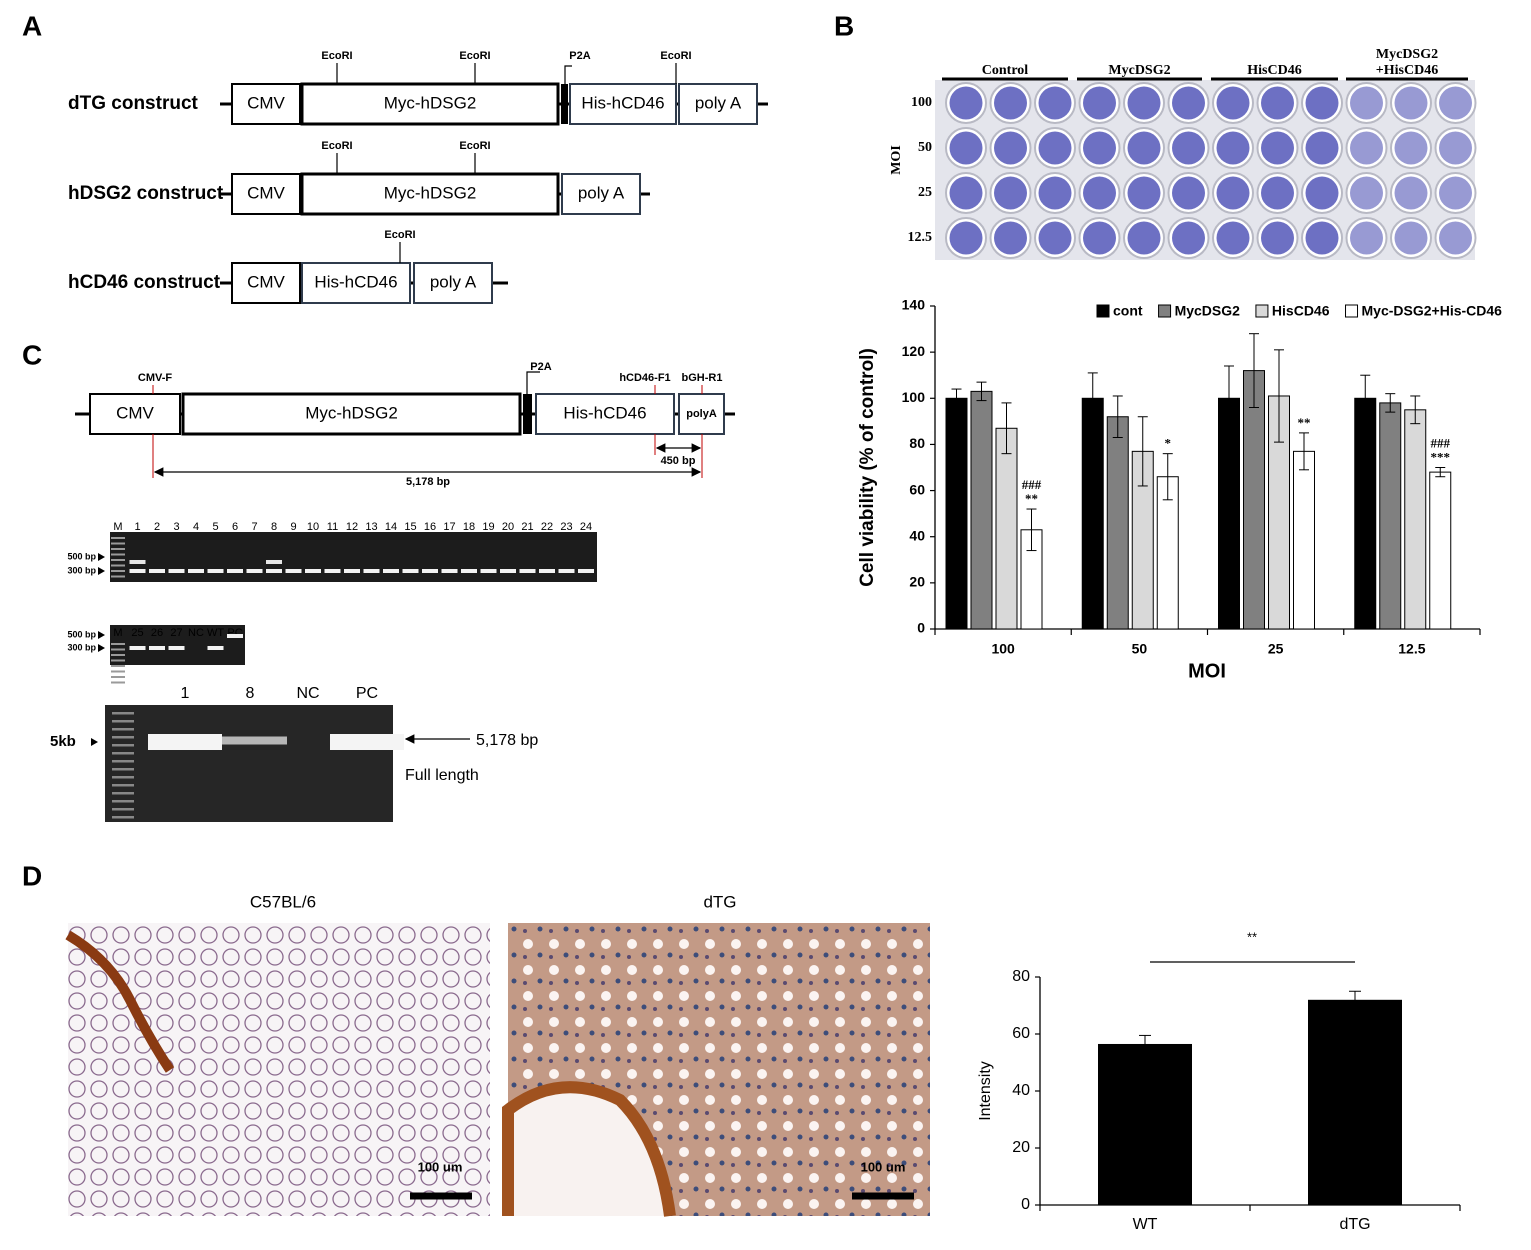 The image size is (1531, 1250). Describe the element at coordinates (81, 647) in the screenshot. I see `marker-label: 300 bp` at that location.